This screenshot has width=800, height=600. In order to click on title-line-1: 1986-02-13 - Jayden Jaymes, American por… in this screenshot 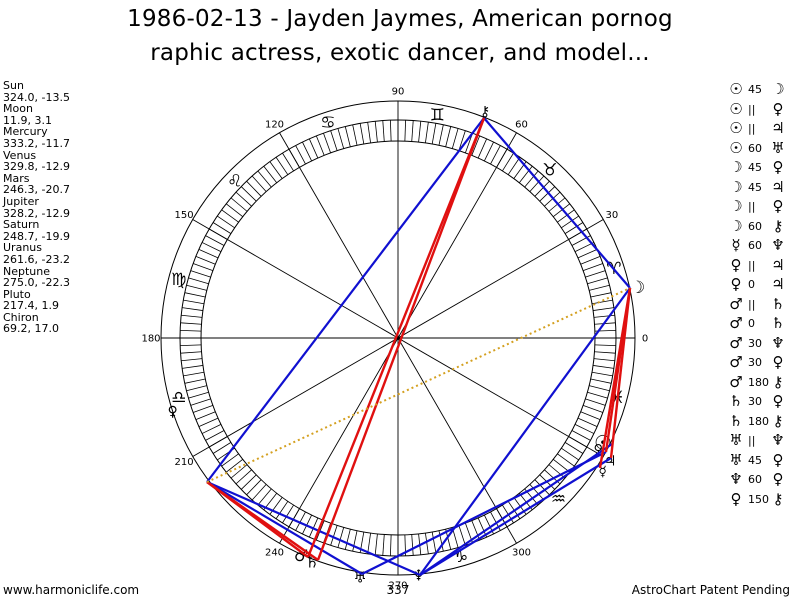, I will do `click(400, 19)`.